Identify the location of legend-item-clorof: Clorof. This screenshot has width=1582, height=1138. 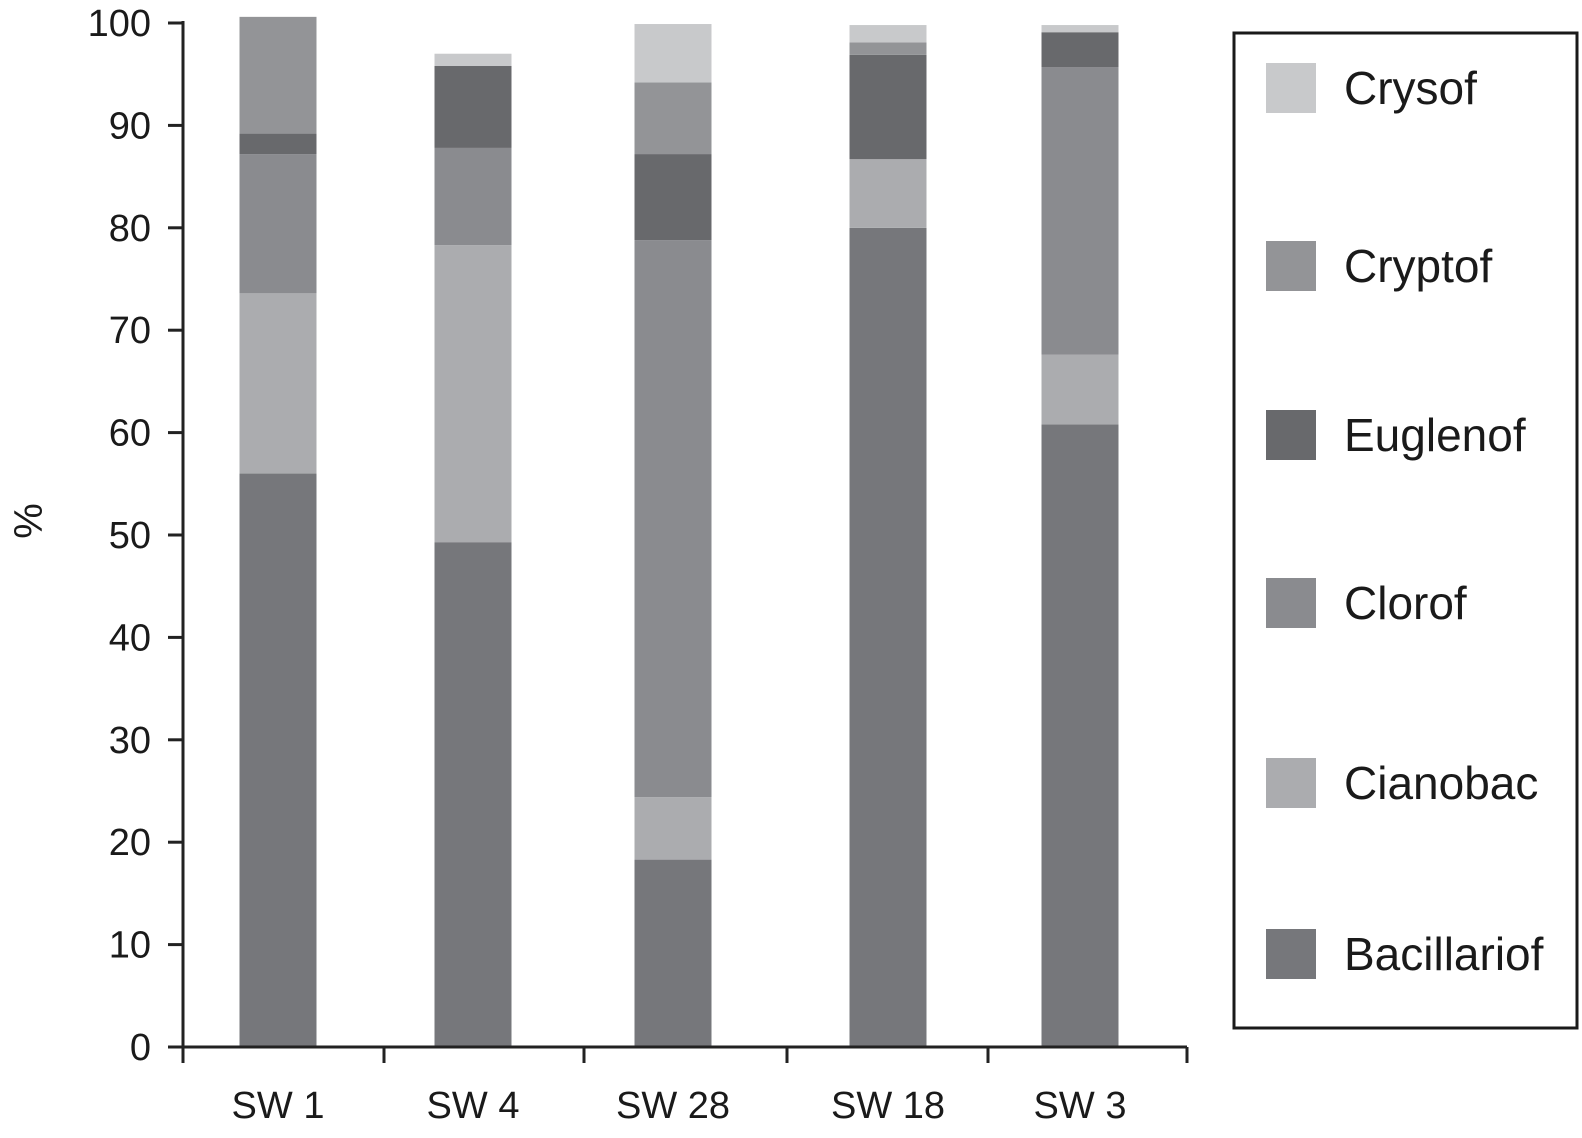
(1366, 603).